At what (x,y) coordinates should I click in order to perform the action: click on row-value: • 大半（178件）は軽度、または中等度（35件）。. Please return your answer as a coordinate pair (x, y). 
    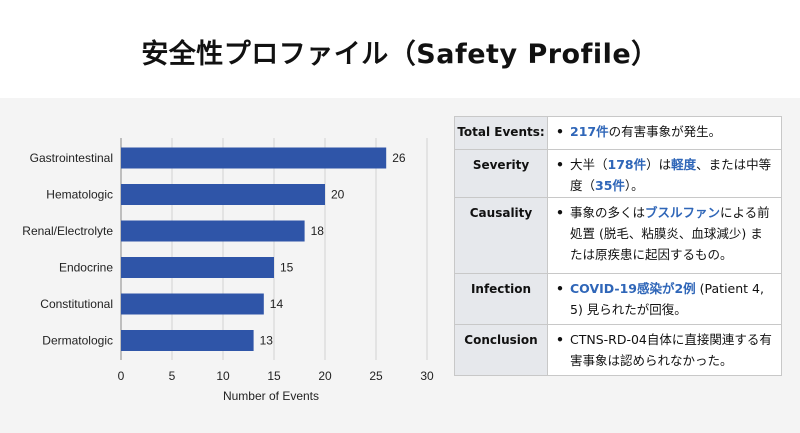
    Looking at the image, I should click on (664, 173).